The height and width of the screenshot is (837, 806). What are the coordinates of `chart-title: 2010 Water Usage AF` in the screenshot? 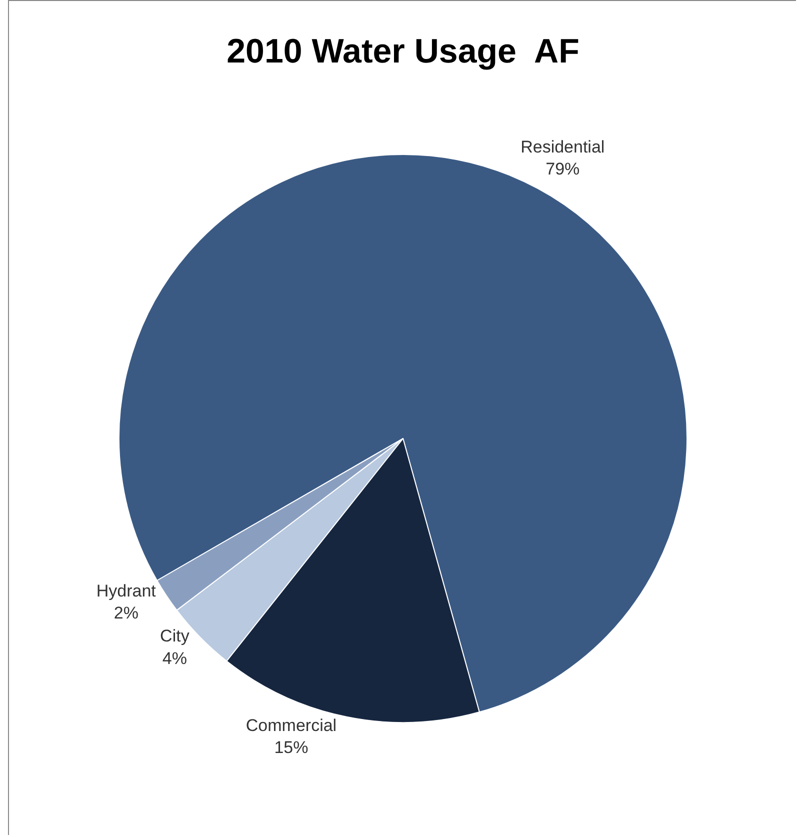 It's located at (403, 51).